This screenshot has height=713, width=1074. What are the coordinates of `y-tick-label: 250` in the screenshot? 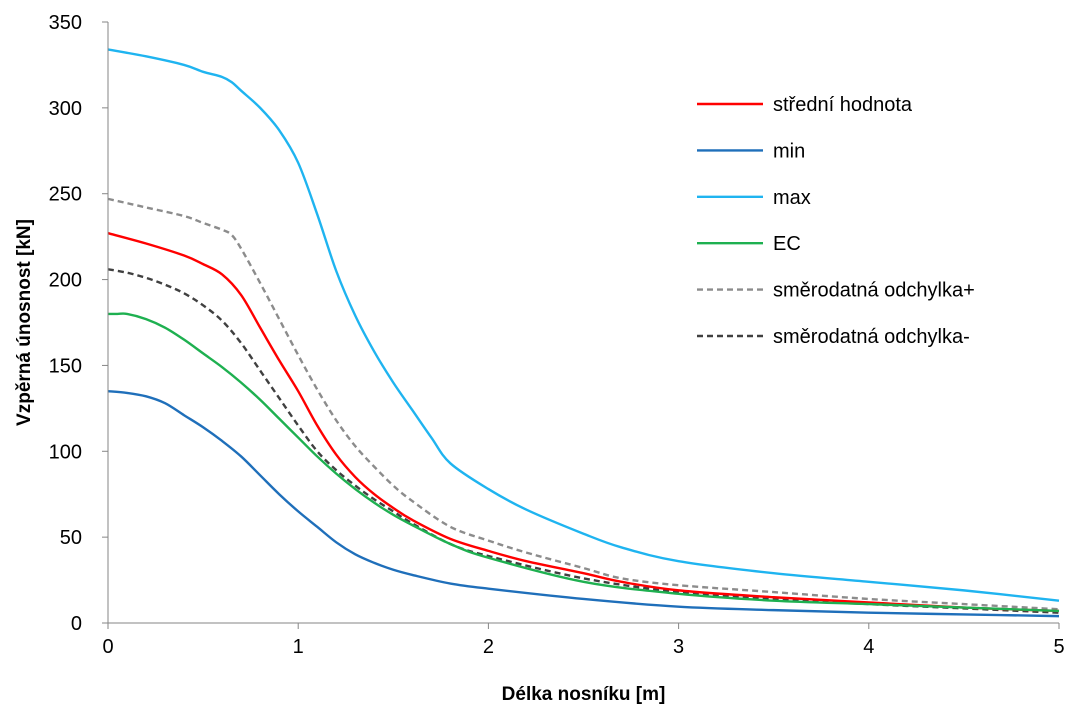 It's located at (65, 195).